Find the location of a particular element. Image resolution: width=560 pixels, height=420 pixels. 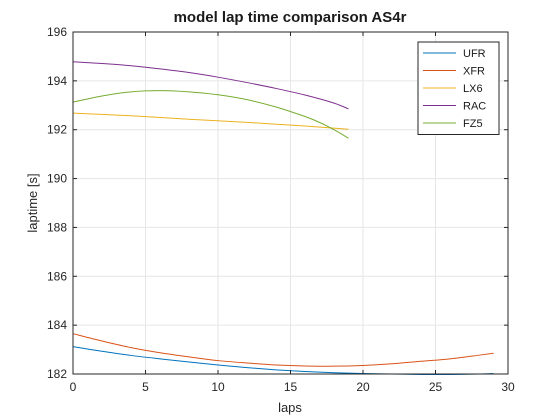

legend: UFR XFR LX6 RAC FZ5 is located at coordinates (458, 88).